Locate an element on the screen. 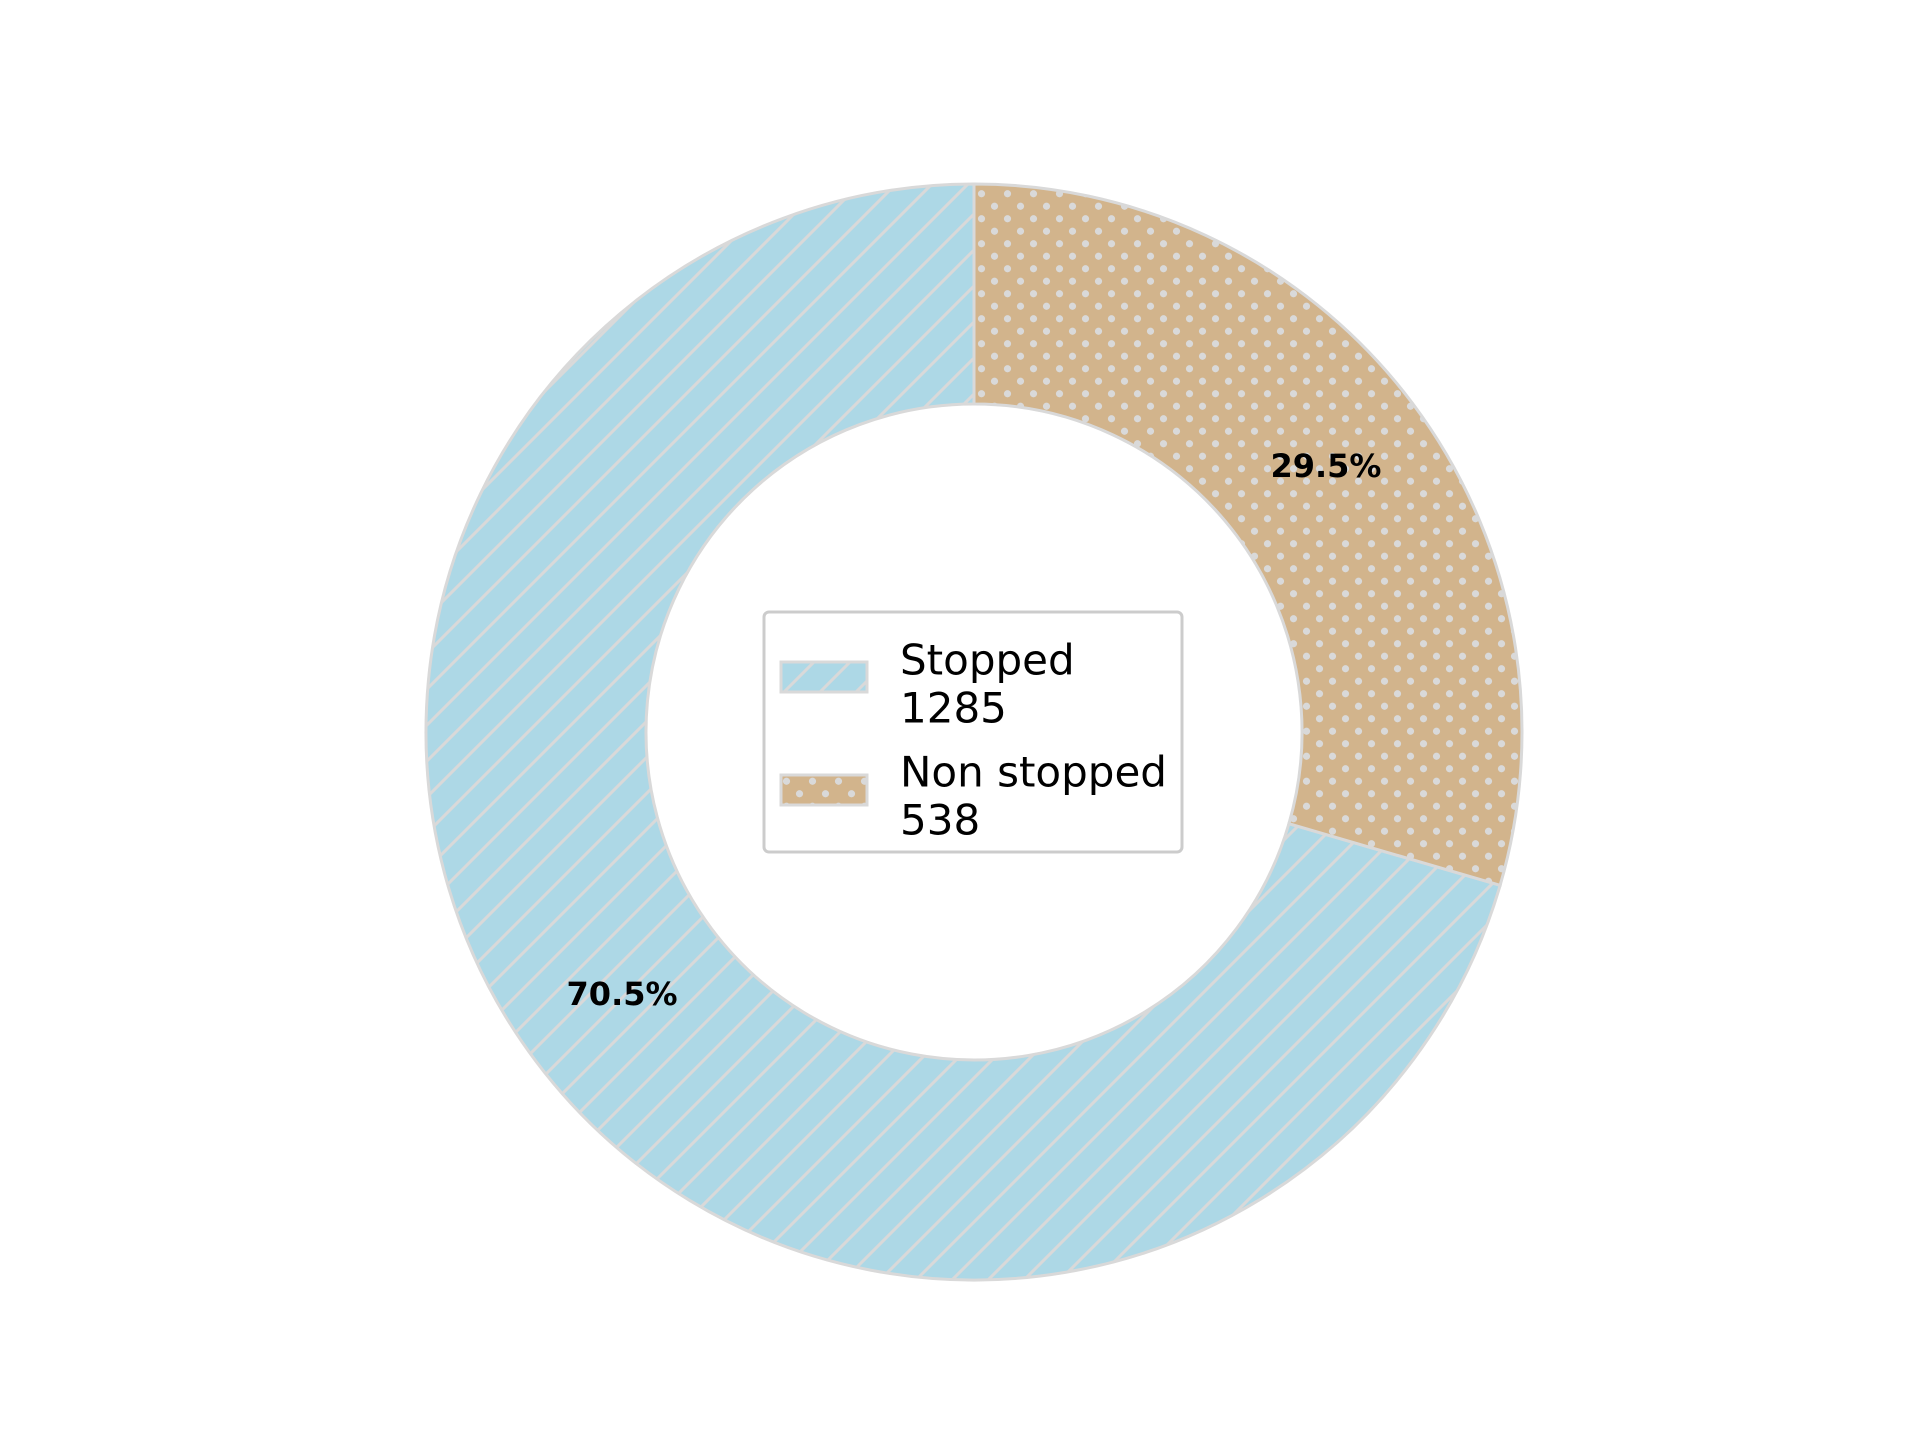  legend-count-stopped: 1285 is located at coordinates (953, 708).